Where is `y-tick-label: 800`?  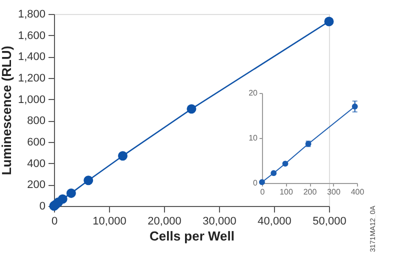
y-tick-label: 800 is located at coordinates (36, 121).